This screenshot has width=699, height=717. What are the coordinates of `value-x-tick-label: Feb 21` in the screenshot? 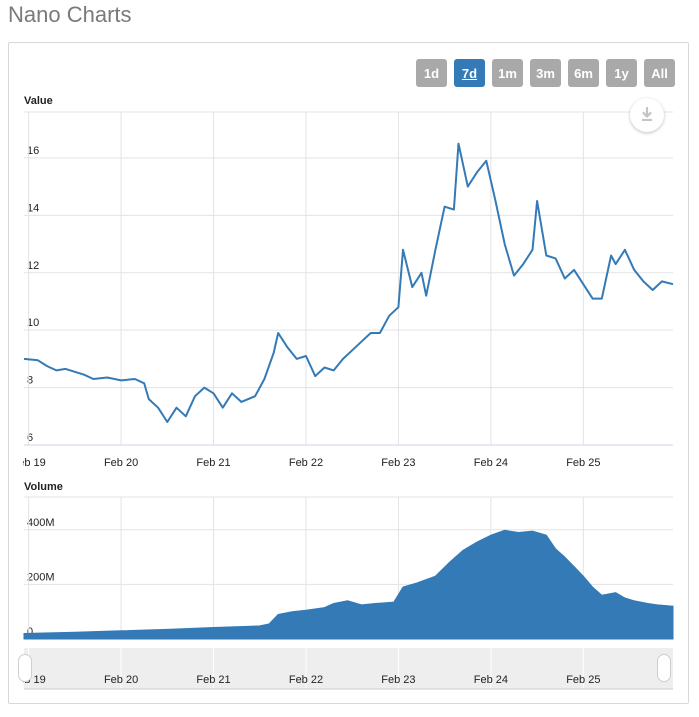 It's located at (213, 463).